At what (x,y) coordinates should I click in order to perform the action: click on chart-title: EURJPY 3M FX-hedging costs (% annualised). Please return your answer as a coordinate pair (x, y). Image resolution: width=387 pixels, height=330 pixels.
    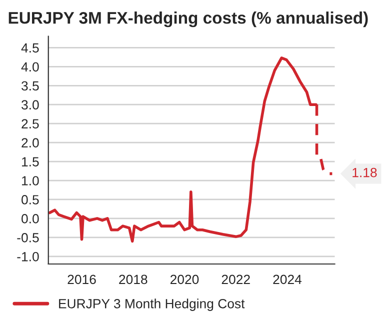
    Looking at the image, I should click on (188, 20).